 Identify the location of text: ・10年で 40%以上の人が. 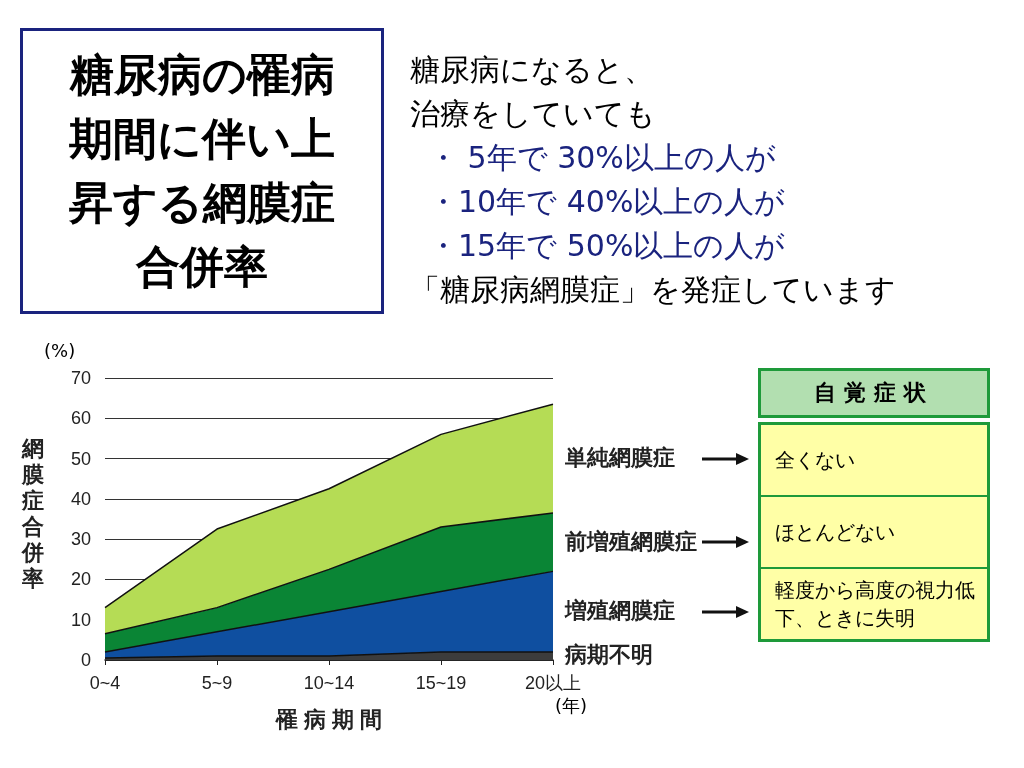
(607, 202).